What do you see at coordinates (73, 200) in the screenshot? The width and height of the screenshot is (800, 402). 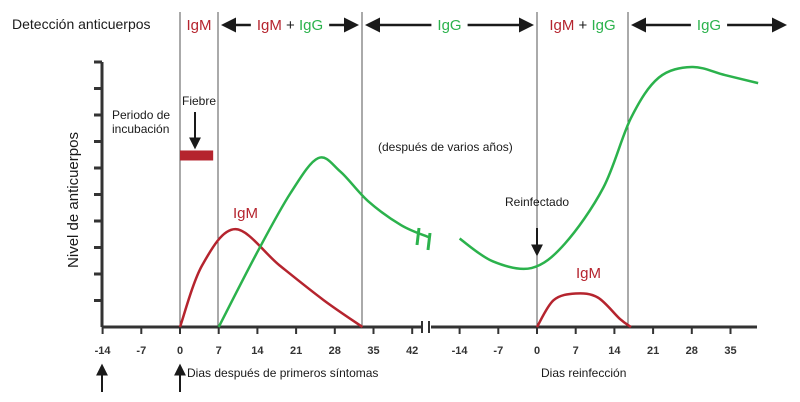 I see `y-axis-label: Nivel de anticuerpos` at bounding box center [73, 200].